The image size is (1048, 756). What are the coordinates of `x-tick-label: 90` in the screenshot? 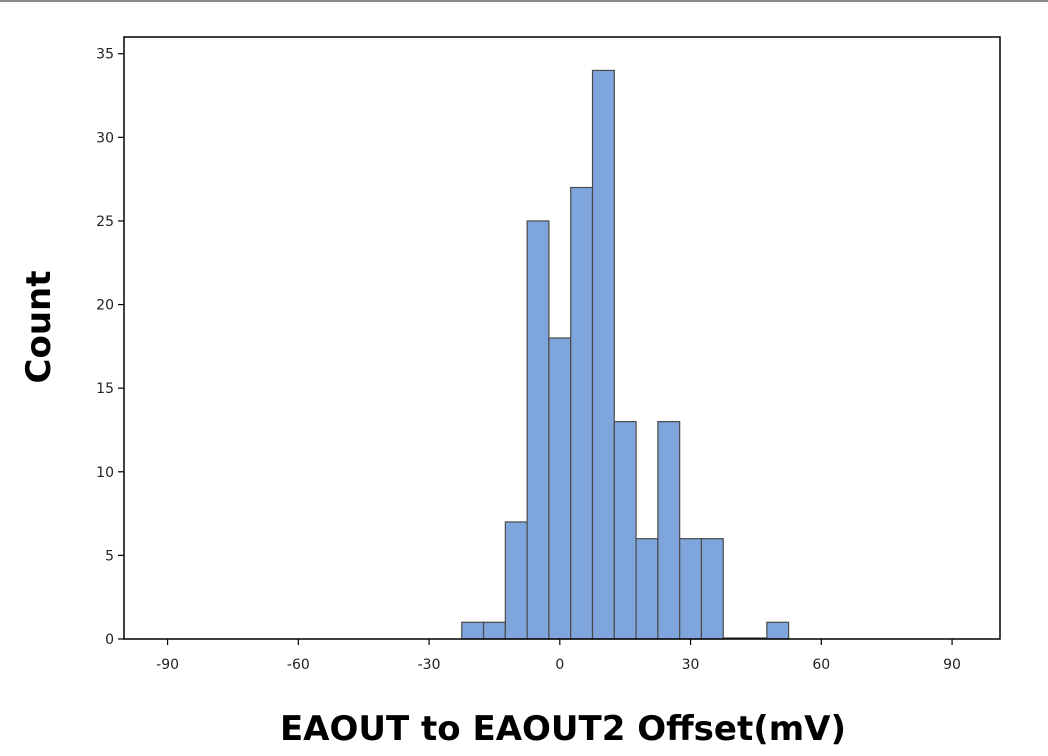 It's located at (952, 665).